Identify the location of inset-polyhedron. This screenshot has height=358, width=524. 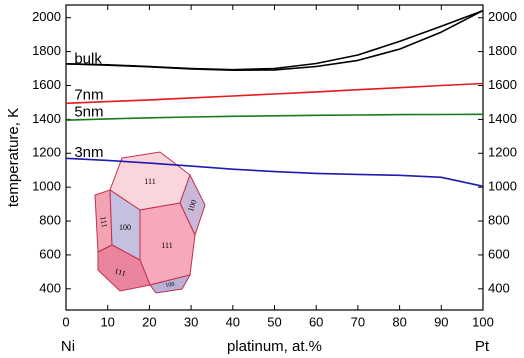
(150, 222).